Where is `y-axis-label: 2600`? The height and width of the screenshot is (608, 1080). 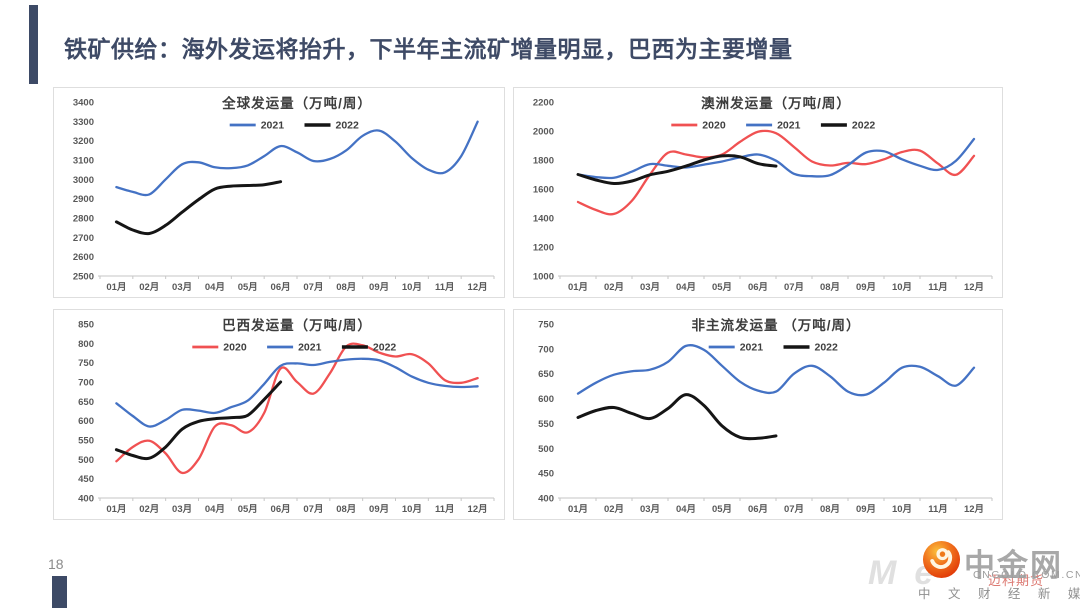 y-axis-label: 2600 is located at coordinates (83, 257).